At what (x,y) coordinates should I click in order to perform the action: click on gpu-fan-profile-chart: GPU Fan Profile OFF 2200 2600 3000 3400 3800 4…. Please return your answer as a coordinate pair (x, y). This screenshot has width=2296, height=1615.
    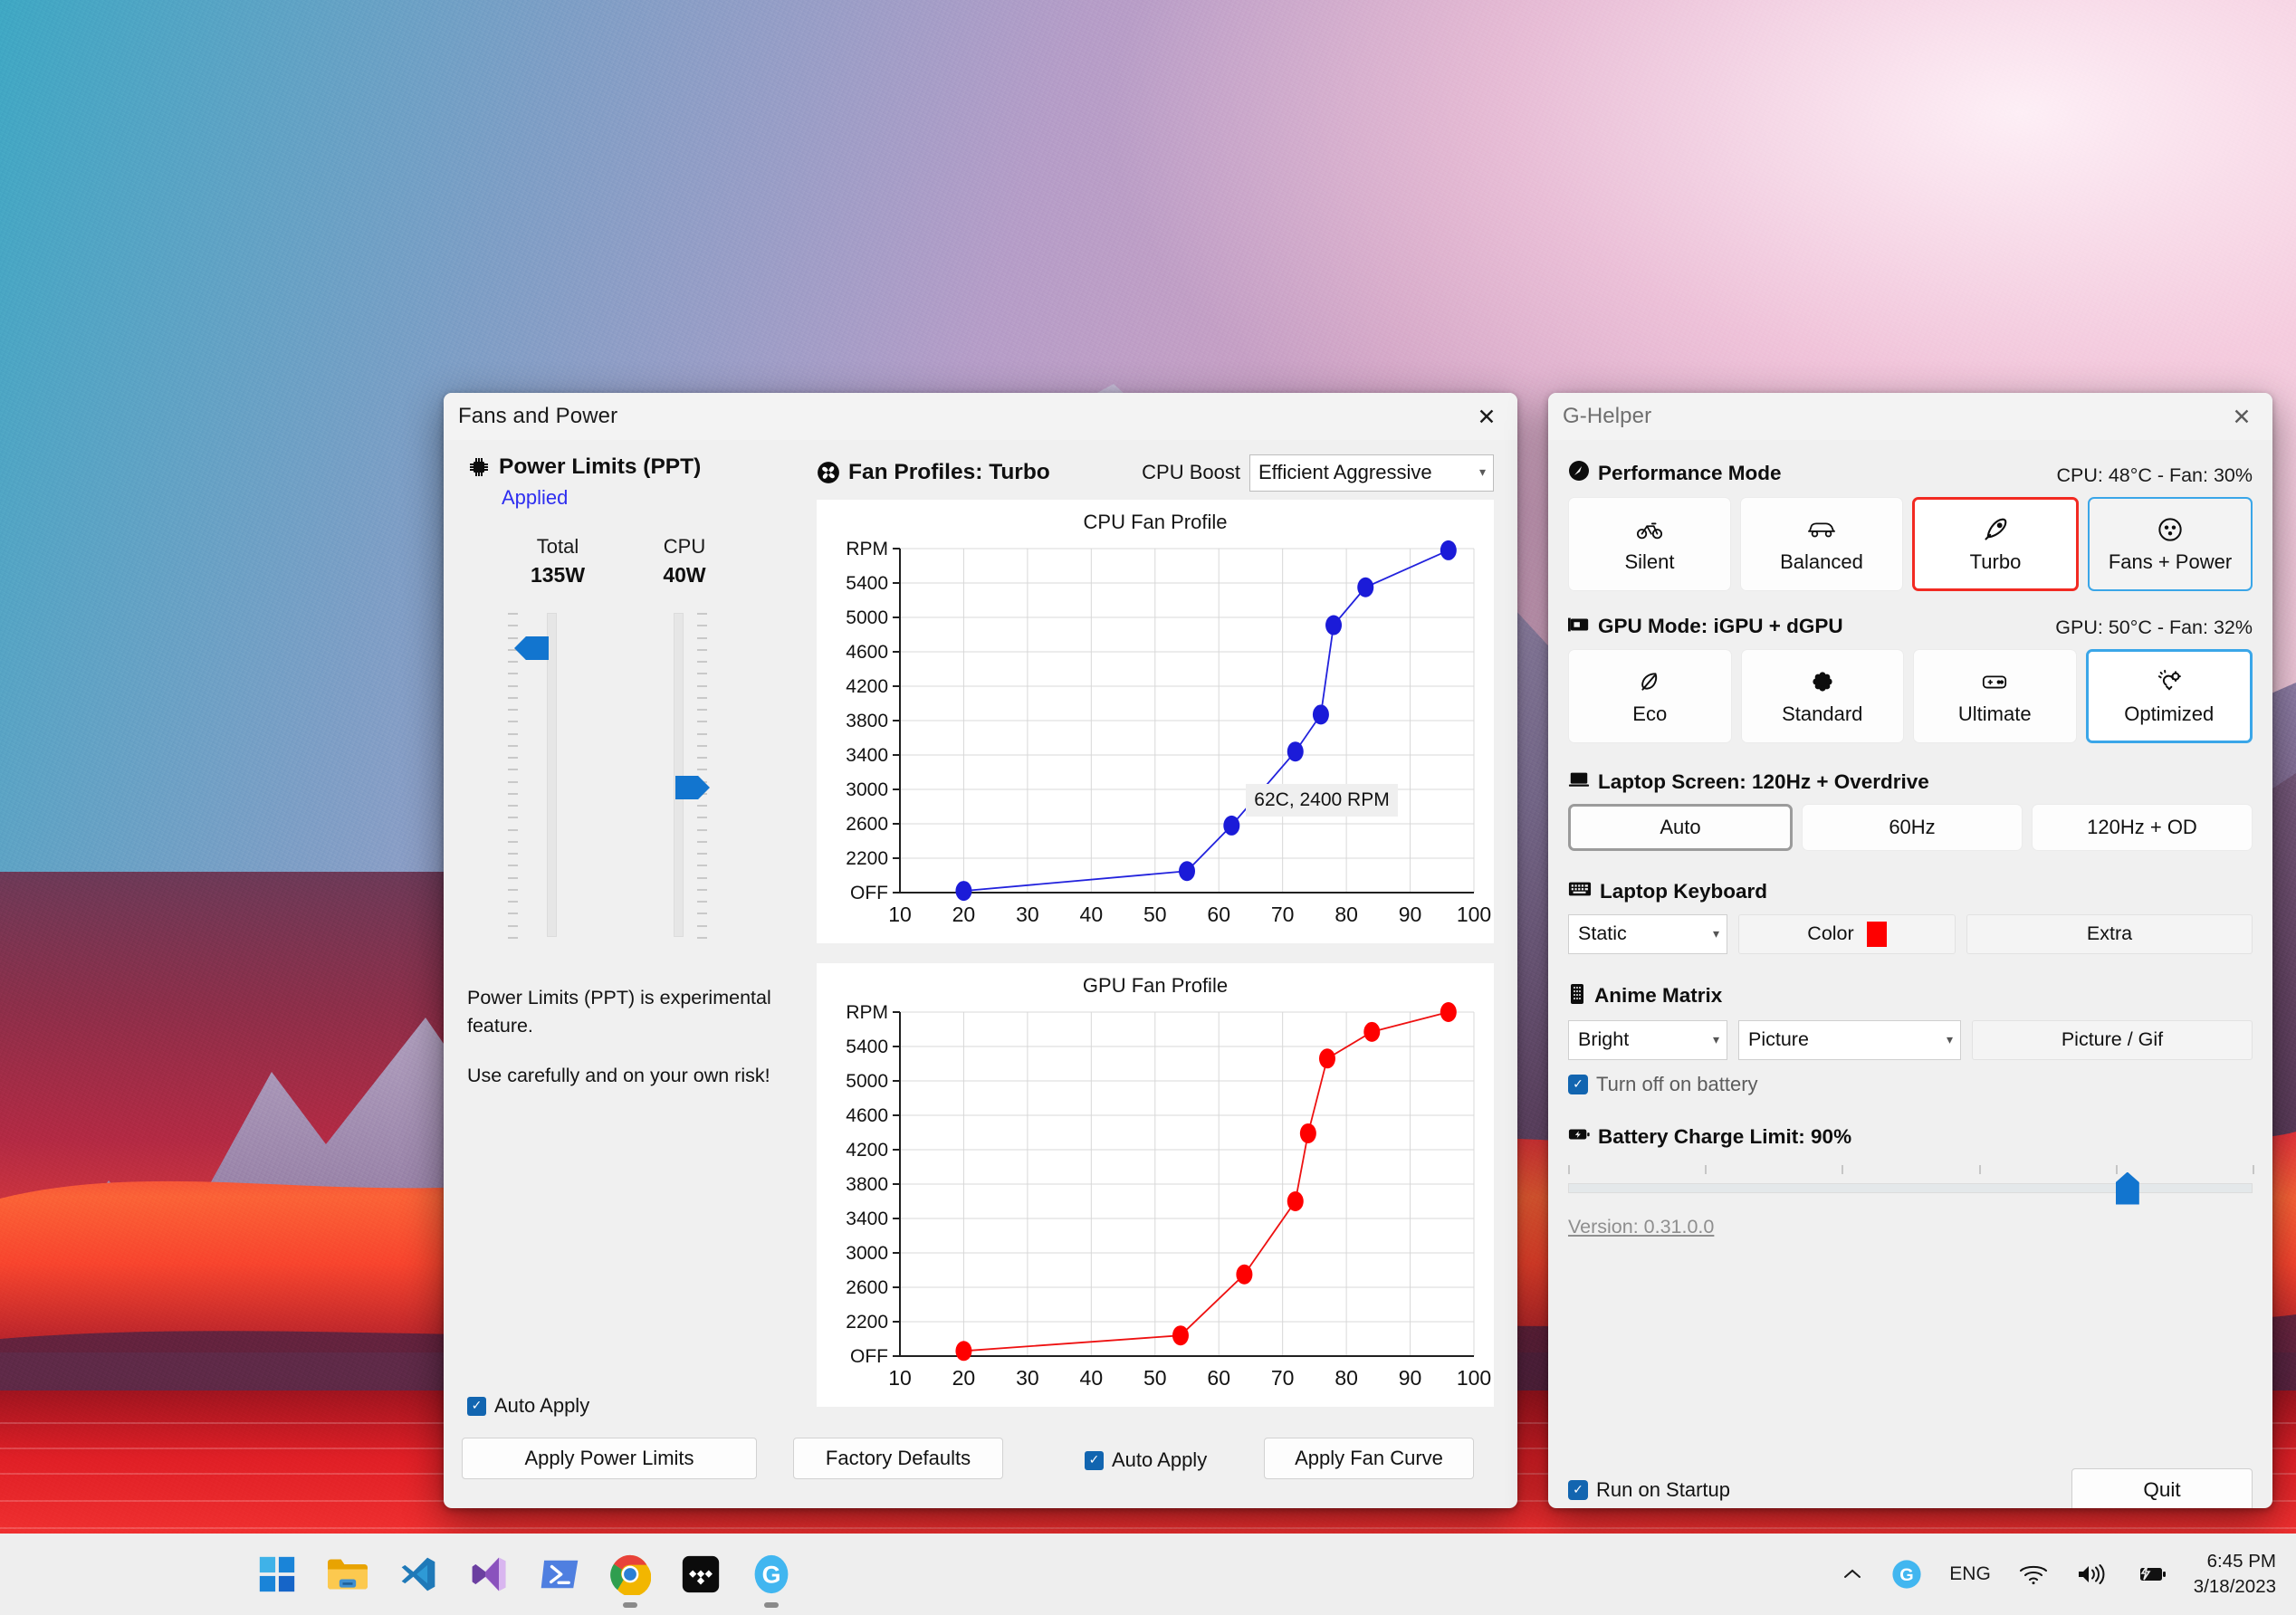
    Looking at the image, I should click on (1156, 1185).